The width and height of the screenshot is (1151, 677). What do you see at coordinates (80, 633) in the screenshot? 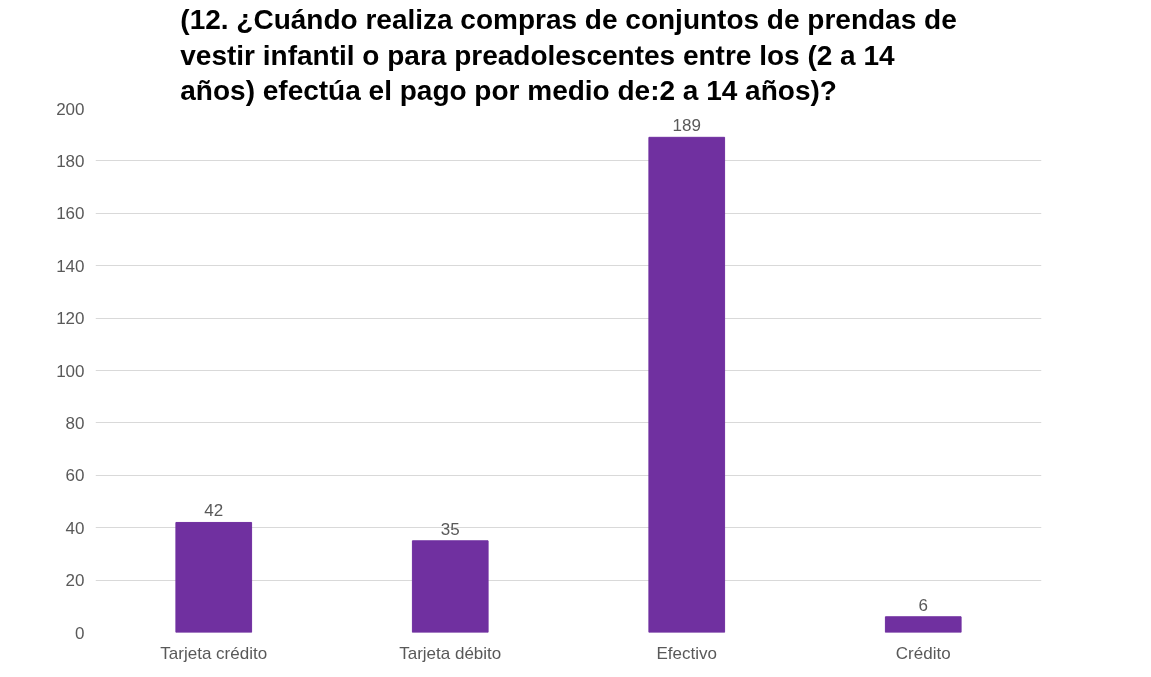
I see `y-tick-label: 0` at bounding box center [80, 633].